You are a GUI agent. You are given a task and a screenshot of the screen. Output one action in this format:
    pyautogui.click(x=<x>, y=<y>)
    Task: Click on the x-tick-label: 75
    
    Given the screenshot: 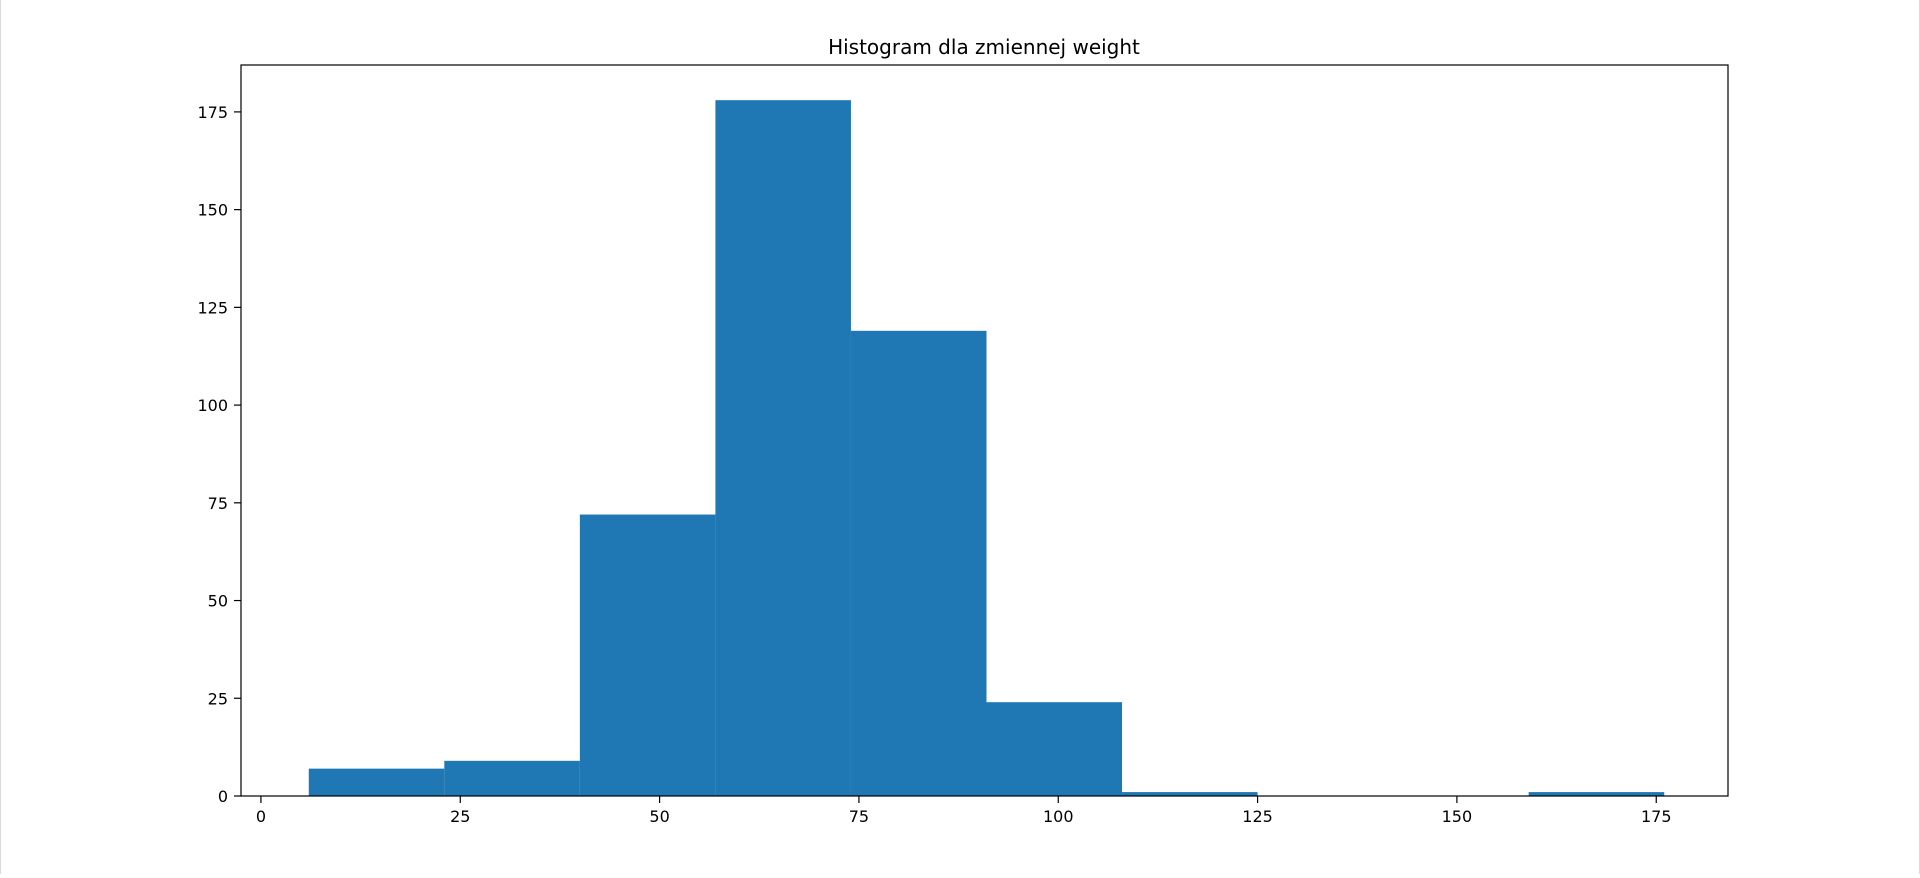 What is the action you would take?
    pyautogui.click(x=859, y=816)
    